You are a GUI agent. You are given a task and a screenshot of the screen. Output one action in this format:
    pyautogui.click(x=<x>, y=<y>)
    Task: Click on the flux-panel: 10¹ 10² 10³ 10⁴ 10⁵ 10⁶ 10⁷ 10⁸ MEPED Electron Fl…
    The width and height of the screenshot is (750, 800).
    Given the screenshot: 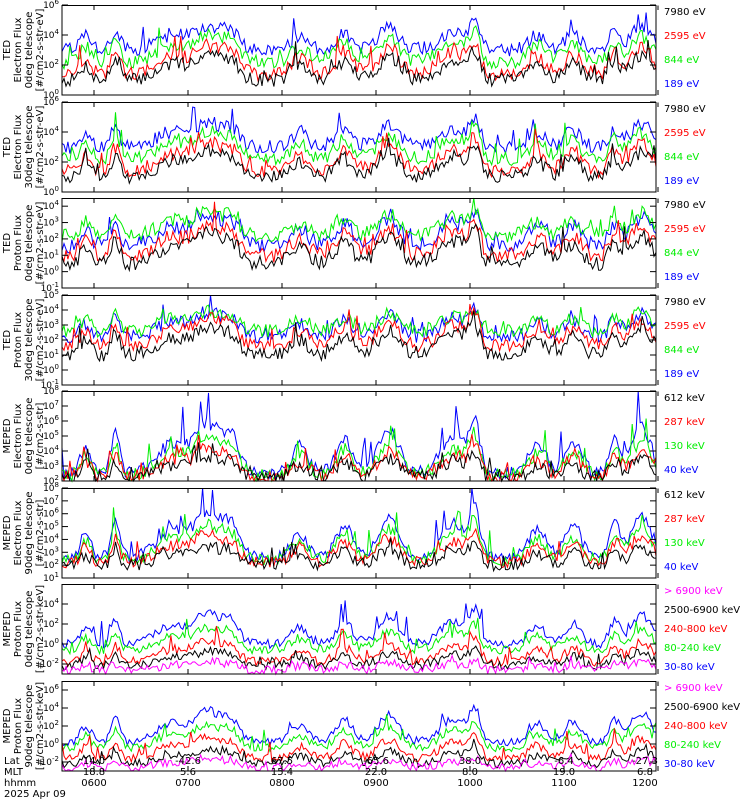 What is the action you would take?
    pyautogui.click(x=375, y=532)
    